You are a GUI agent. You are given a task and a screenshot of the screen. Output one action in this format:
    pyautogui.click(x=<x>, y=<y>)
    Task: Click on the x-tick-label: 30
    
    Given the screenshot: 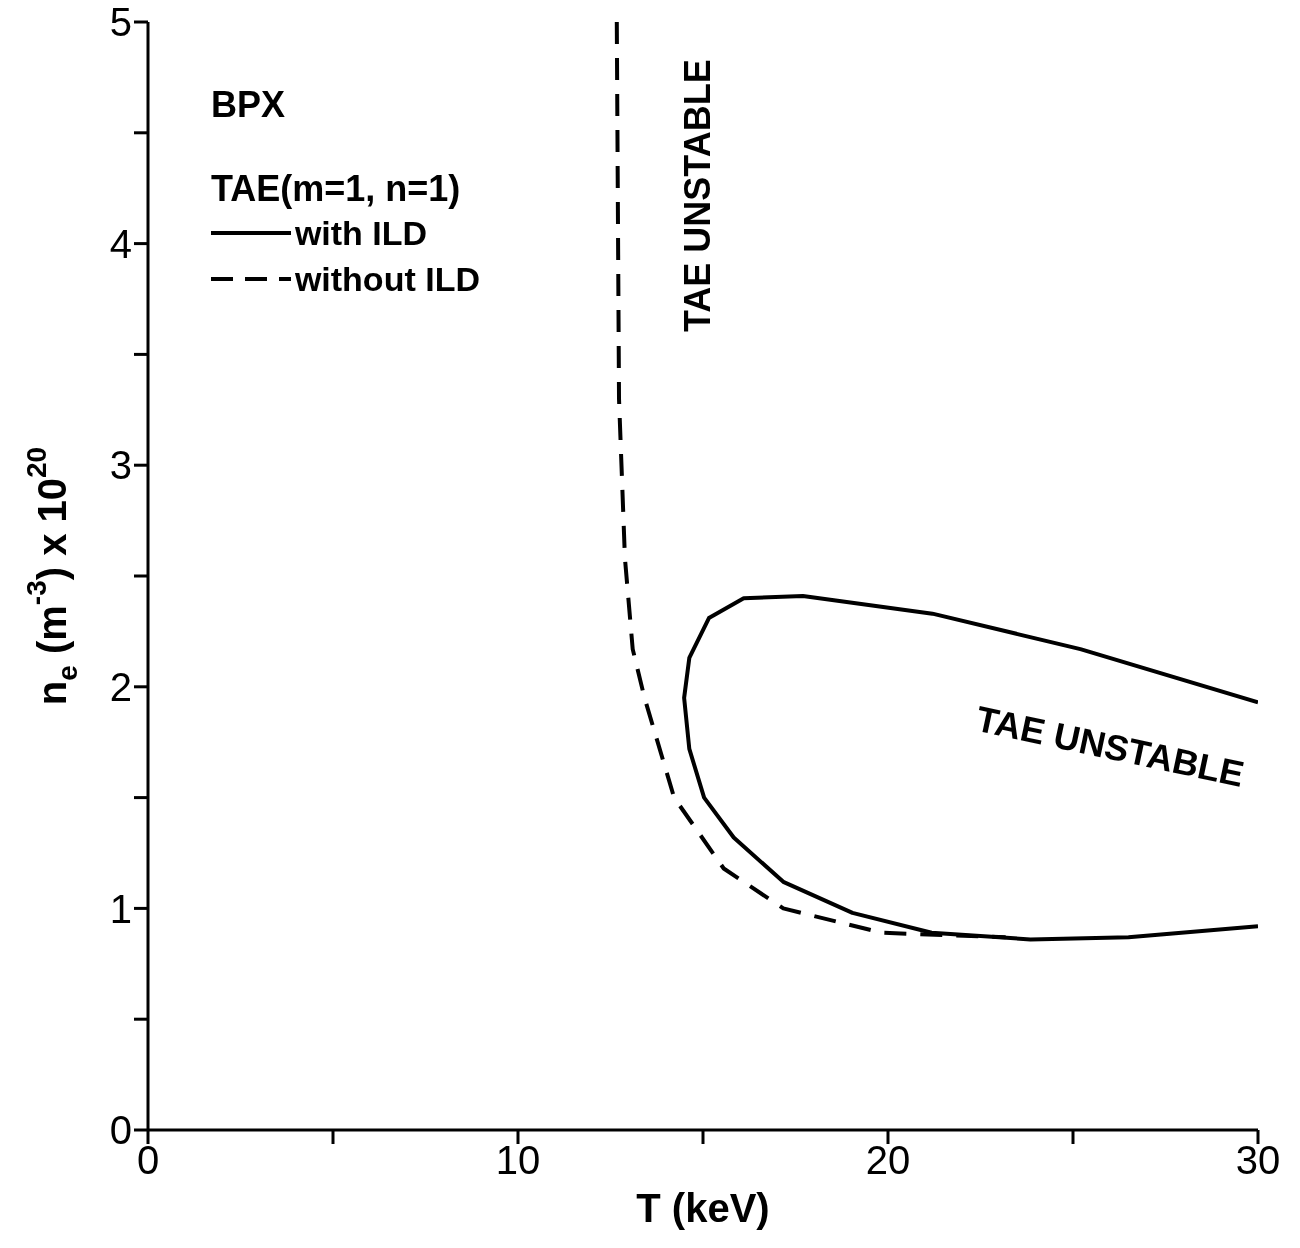 What is the action you would take?
    pyautogui.click(x=1258, y=1160)
    